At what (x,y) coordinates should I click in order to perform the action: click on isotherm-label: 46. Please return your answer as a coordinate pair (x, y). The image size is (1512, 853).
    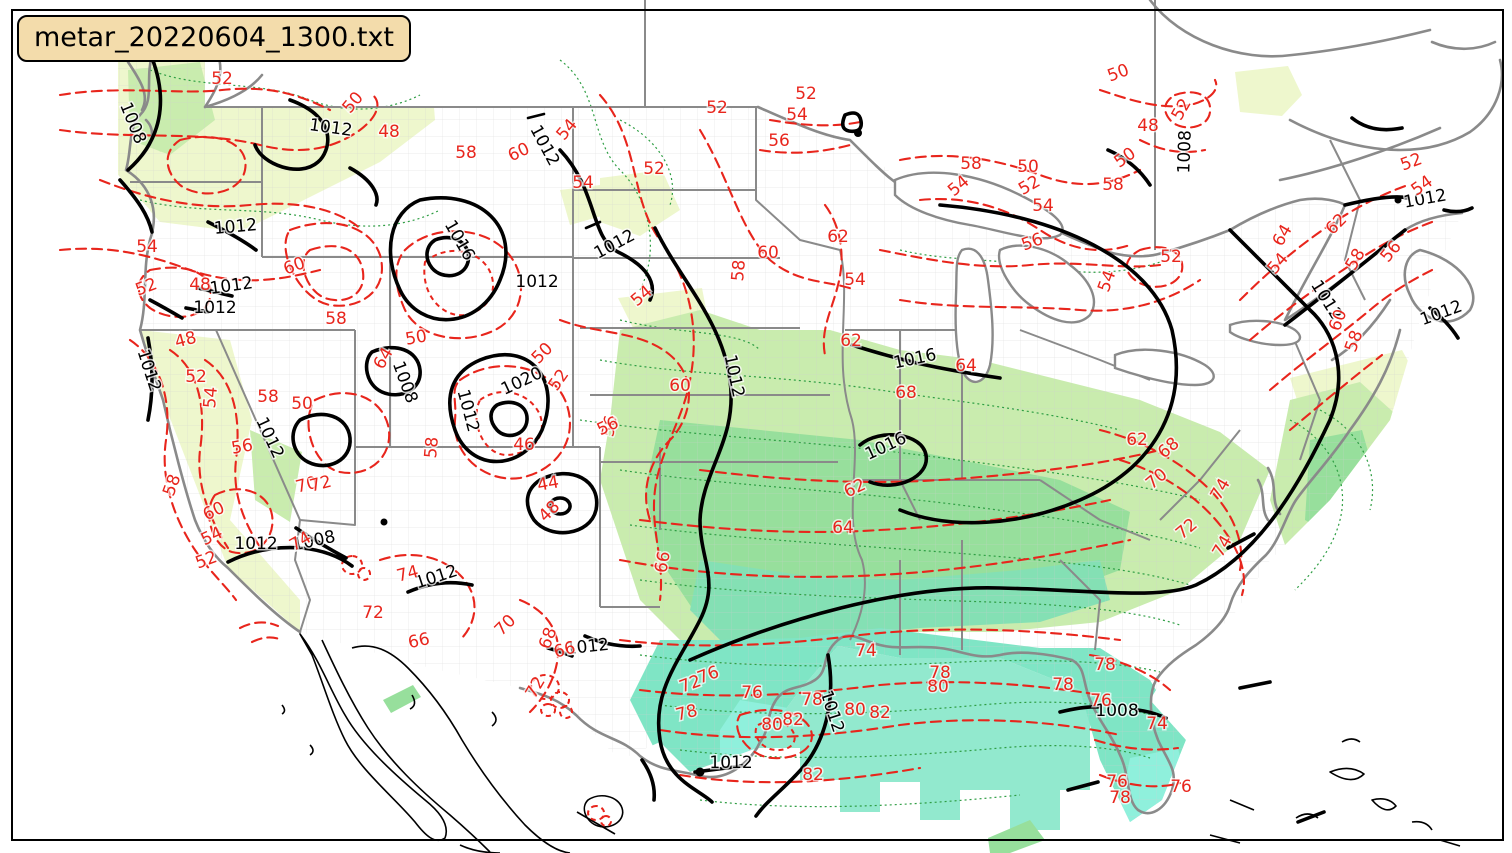
    Looking at the image, I should click on (524, 445).